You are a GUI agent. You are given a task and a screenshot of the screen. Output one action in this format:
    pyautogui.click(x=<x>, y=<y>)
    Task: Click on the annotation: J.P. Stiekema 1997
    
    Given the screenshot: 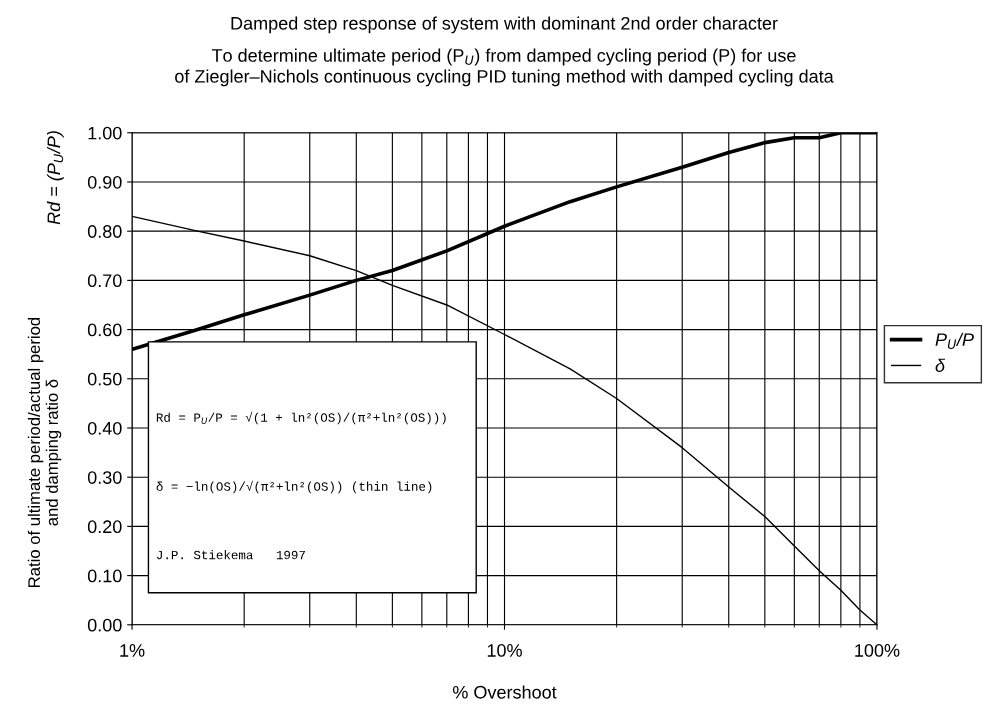 What is the action you would take?
    pyautogui.click(x=230, y=555)
    